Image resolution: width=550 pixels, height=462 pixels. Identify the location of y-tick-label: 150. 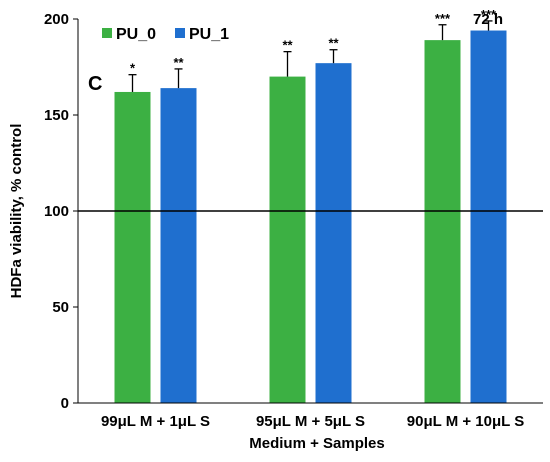
(56, 115).